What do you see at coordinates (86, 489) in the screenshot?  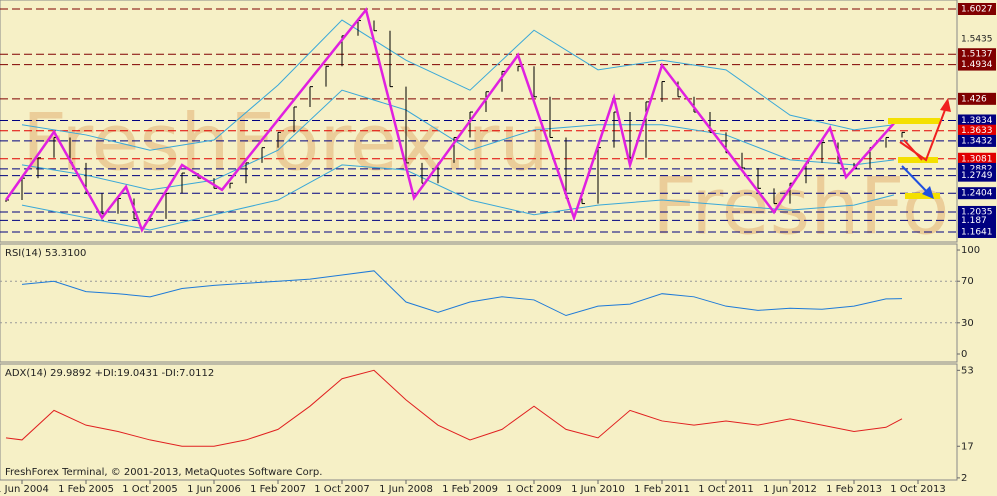 I see `x-tick-label: 1 Feb 2005` at bounding box center [86, 489].